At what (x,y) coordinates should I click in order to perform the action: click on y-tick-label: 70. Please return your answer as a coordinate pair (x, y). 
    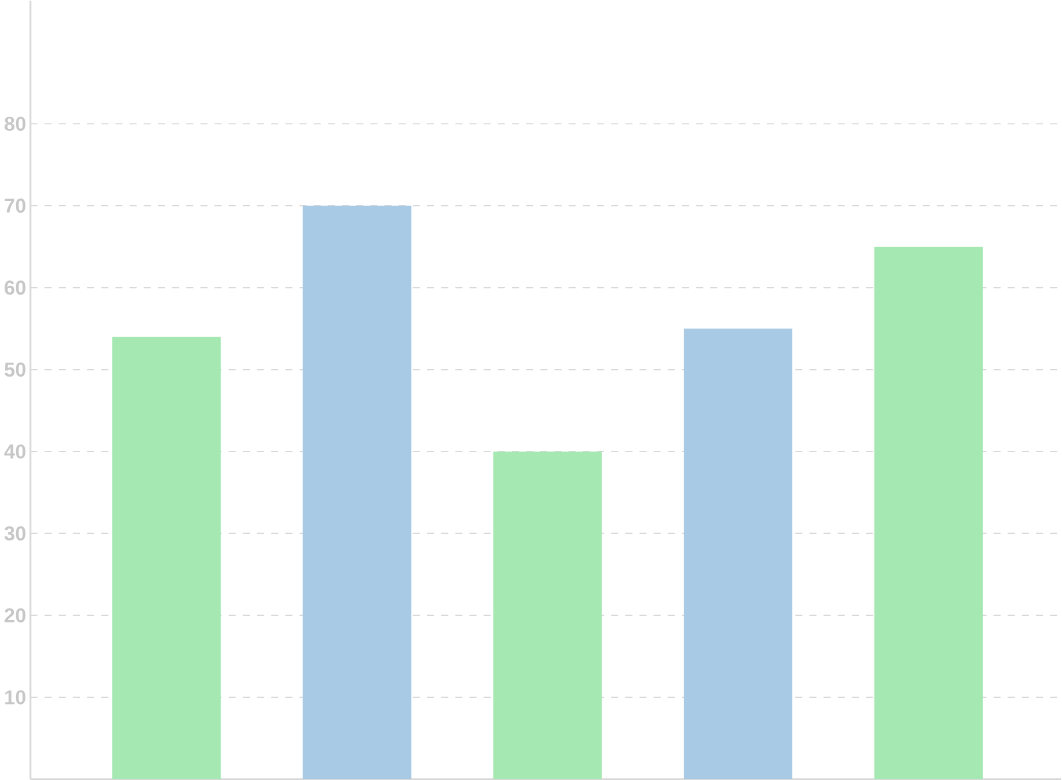
    Looking at the image, I should click on (15, 205).